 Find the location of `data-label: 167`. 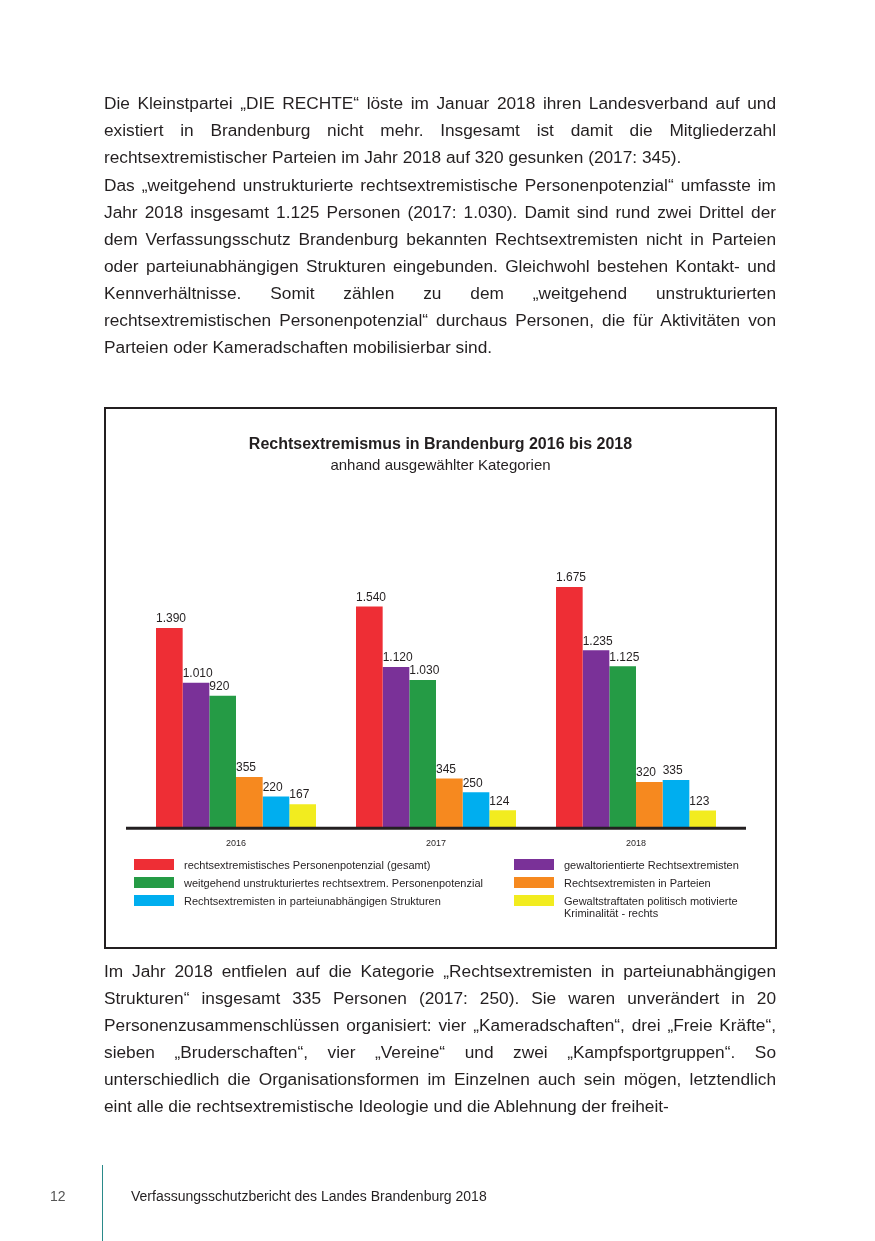

data-label: 167 is located at coordinates (299, 794).